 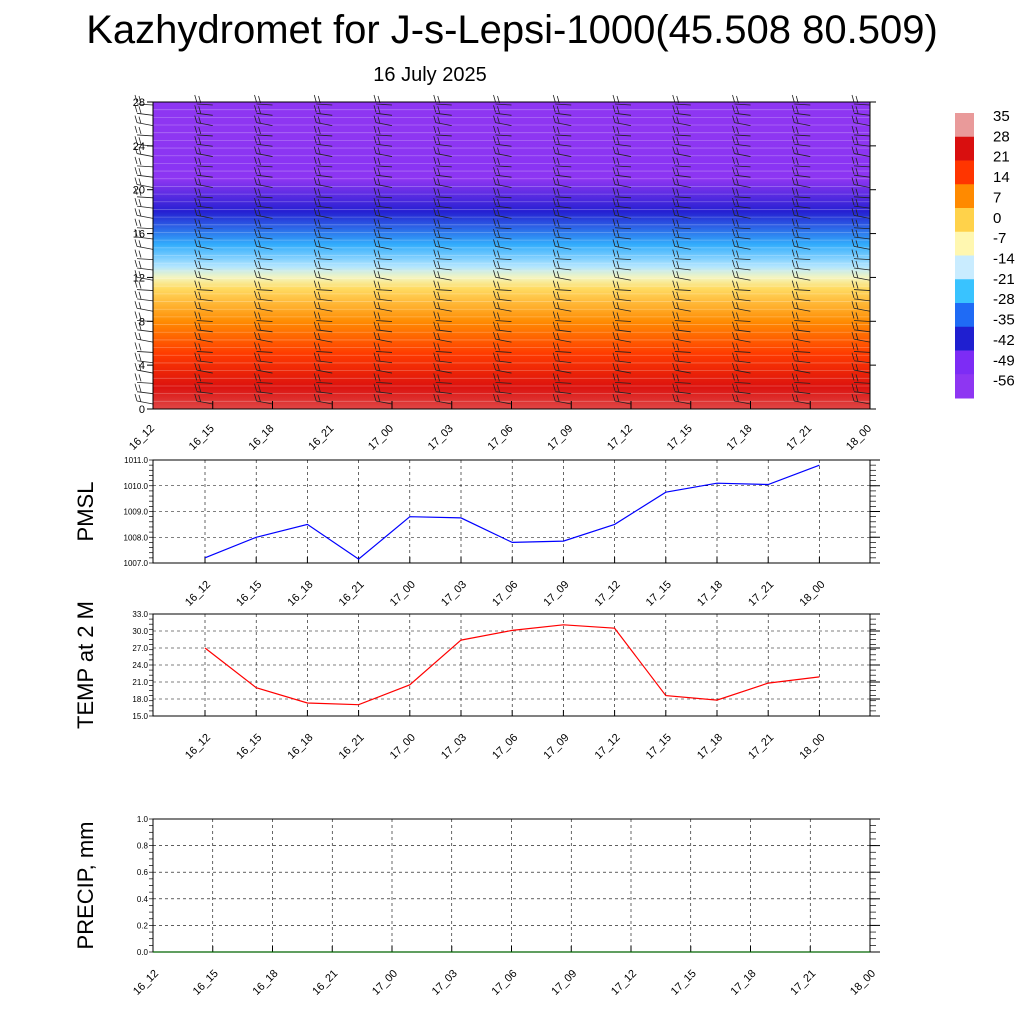 What do you see at coordinates (1001, 157) in the screenshot?
I see `colorbar-label: 21` at bounding box center [1001, 157].